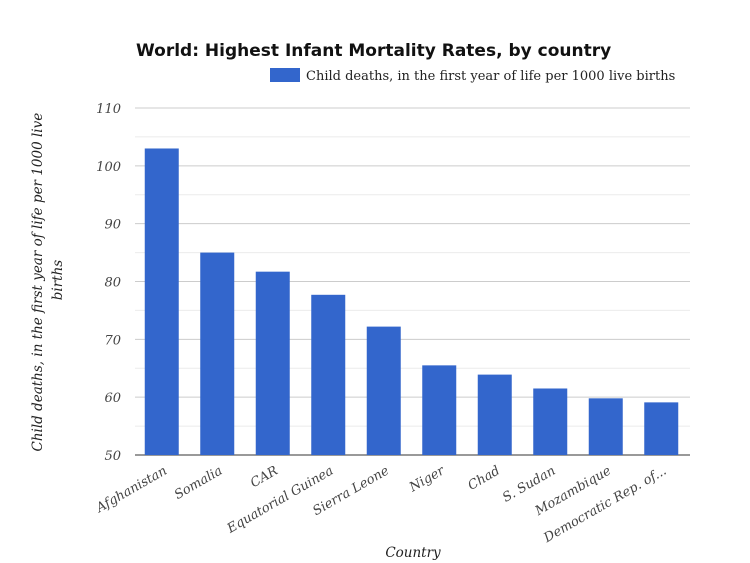 The height and width of the screenshot is (563, 750). What do you see at coordinates (413, 553) in the screenshot?
I see `x-axis-label: Country` at bounding box center [413, 553].